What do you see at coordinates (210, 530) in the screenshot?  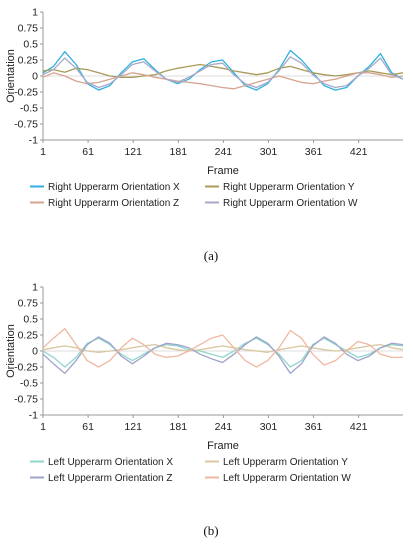 I see `figure-caption: (b)` at bounding box center [210, 530].